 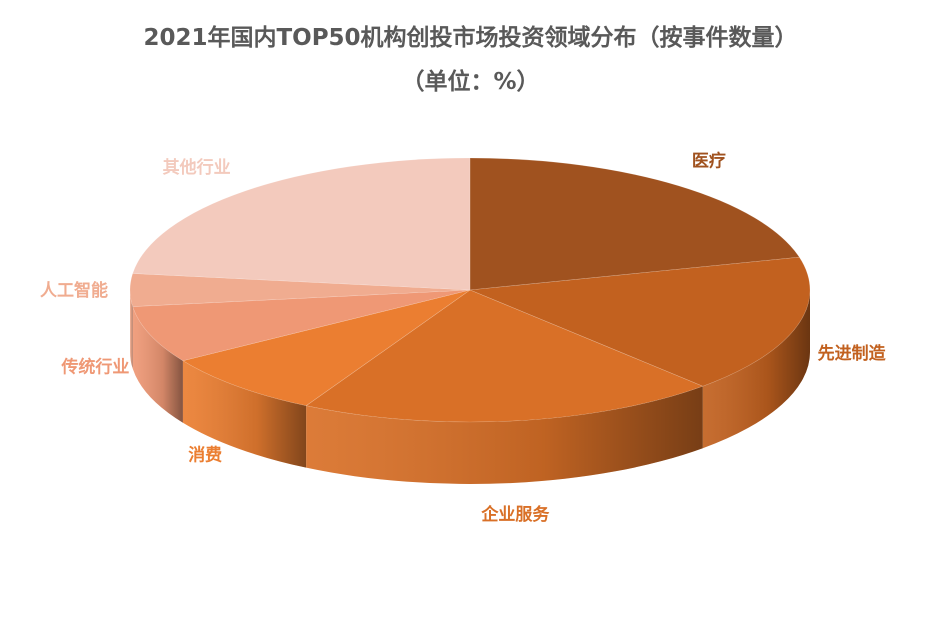 I want to click on data-label-4: 传统行业, so click(x=94, y=367).